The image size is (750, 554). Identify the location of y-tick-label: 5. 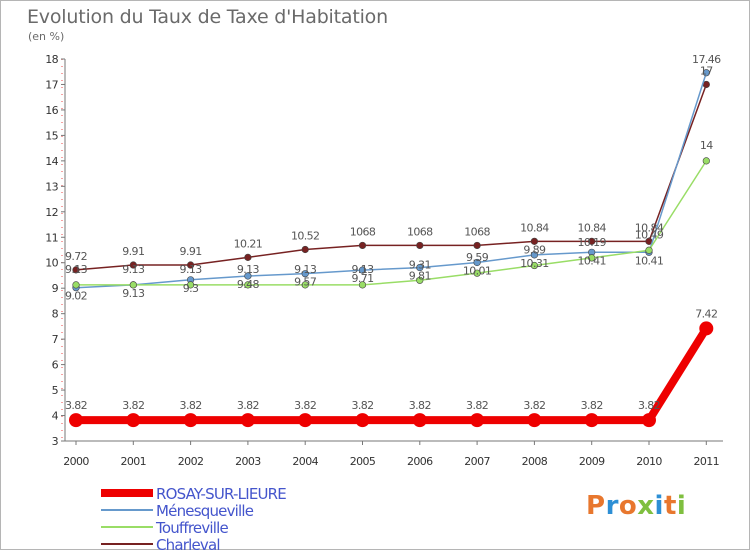
(55, 390).